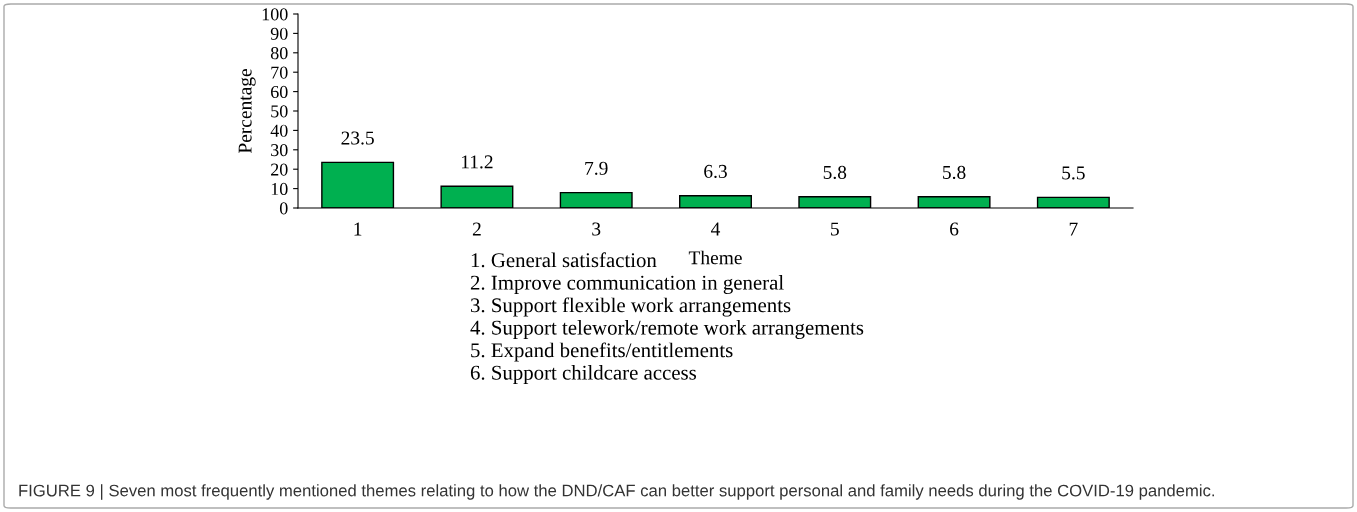 This screenshot has height=512, width=1357. I want to click on x-axis-title: Theme, so click(715, 257).